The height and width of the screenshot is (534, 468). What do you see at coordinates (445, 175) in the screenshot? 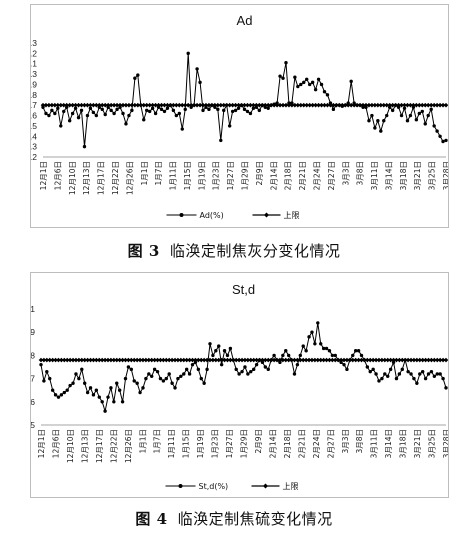
I see `x-tick-label: 3月28日` at bounding box center [445, 175].